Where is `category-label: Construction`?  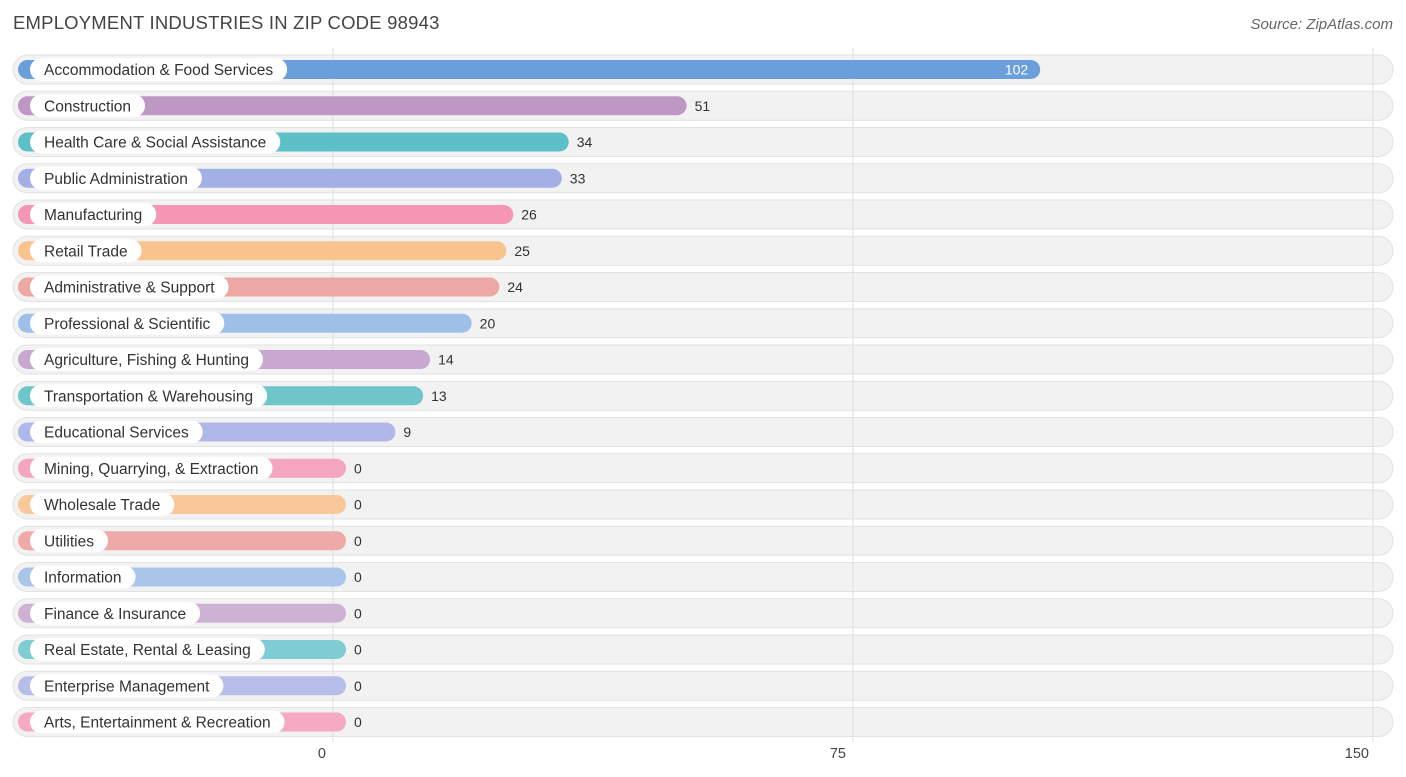 category-label: Construction is located at coordinates (87, 106).